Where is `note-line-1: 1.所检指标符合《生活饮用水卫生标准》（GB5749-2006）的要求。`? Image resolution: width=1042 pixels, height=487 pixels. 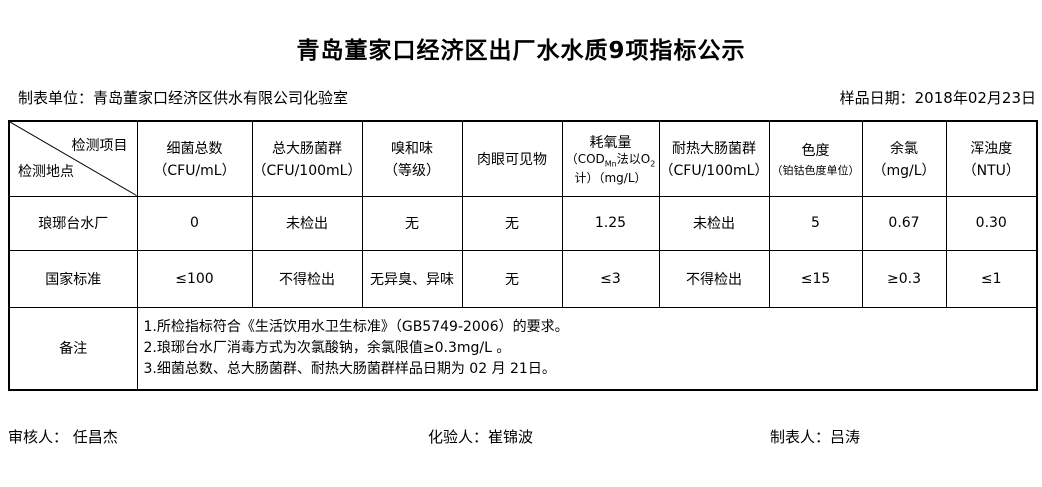 note-line-1: 1.所检指标符合《生活饮用水卫生标准》（GB5749-2006）的要求。 is located at coordinates (356, 326).